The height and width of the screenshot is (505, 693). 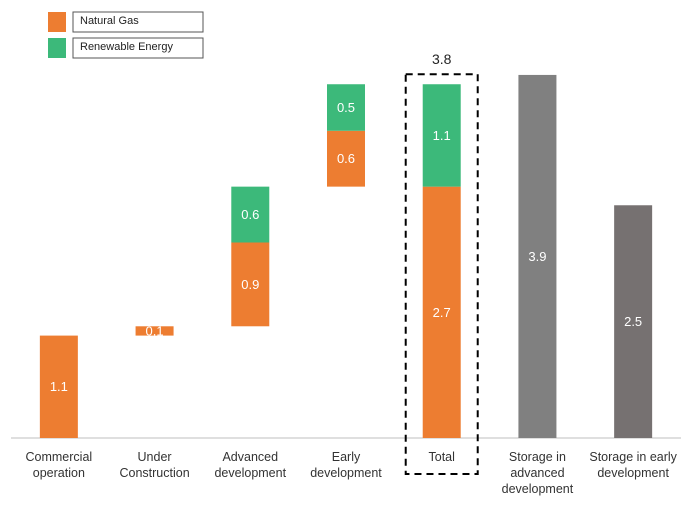 I want to click on total-box, so click(x=441, y=274).